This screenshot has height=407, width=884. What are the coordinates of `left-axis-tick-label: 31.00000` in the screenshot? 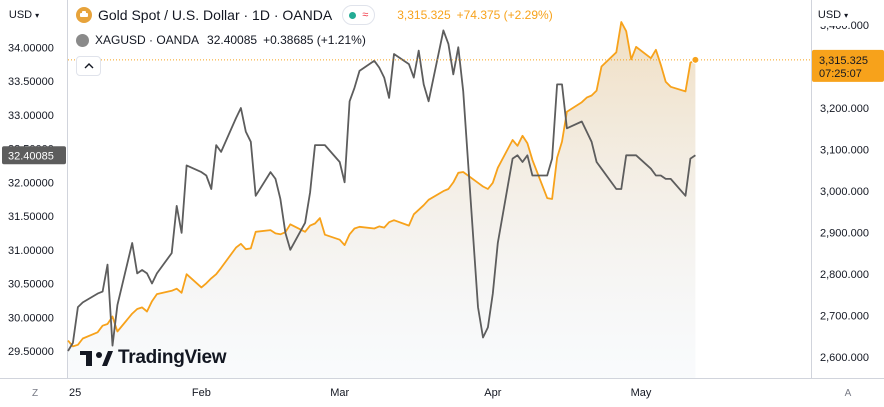 It's located at (31, 251).